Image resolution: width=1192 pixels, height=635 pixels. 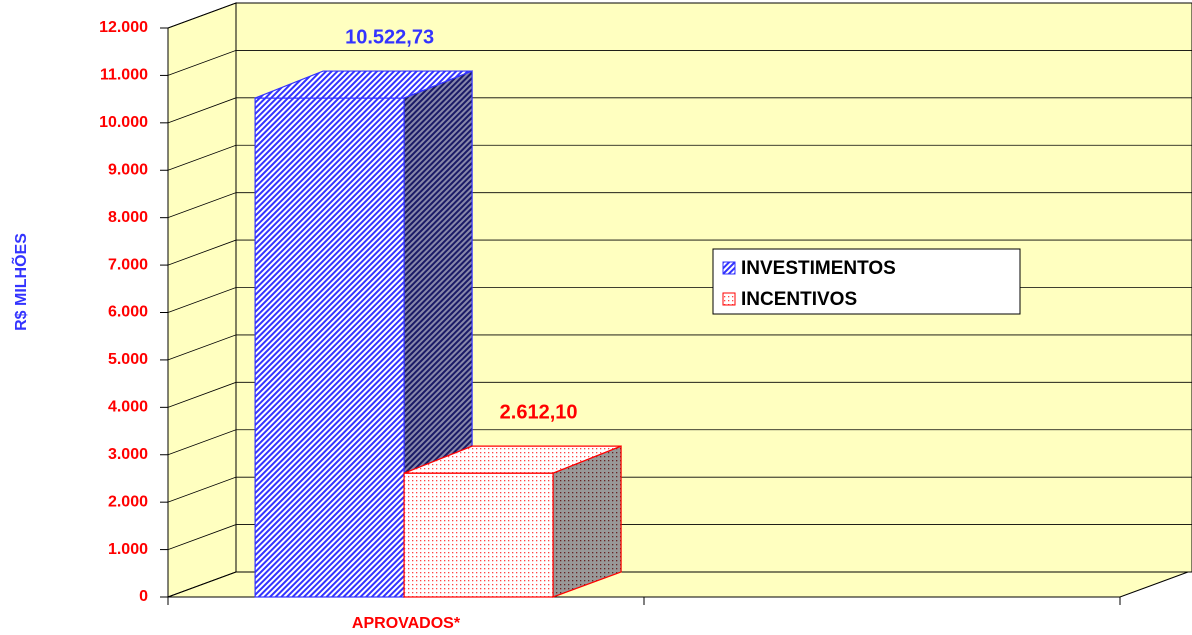 What do you see at coordinates (128, 501) in the screenshot?
I see `y-tick-label: 2.000` at bounding box center [128, 501].